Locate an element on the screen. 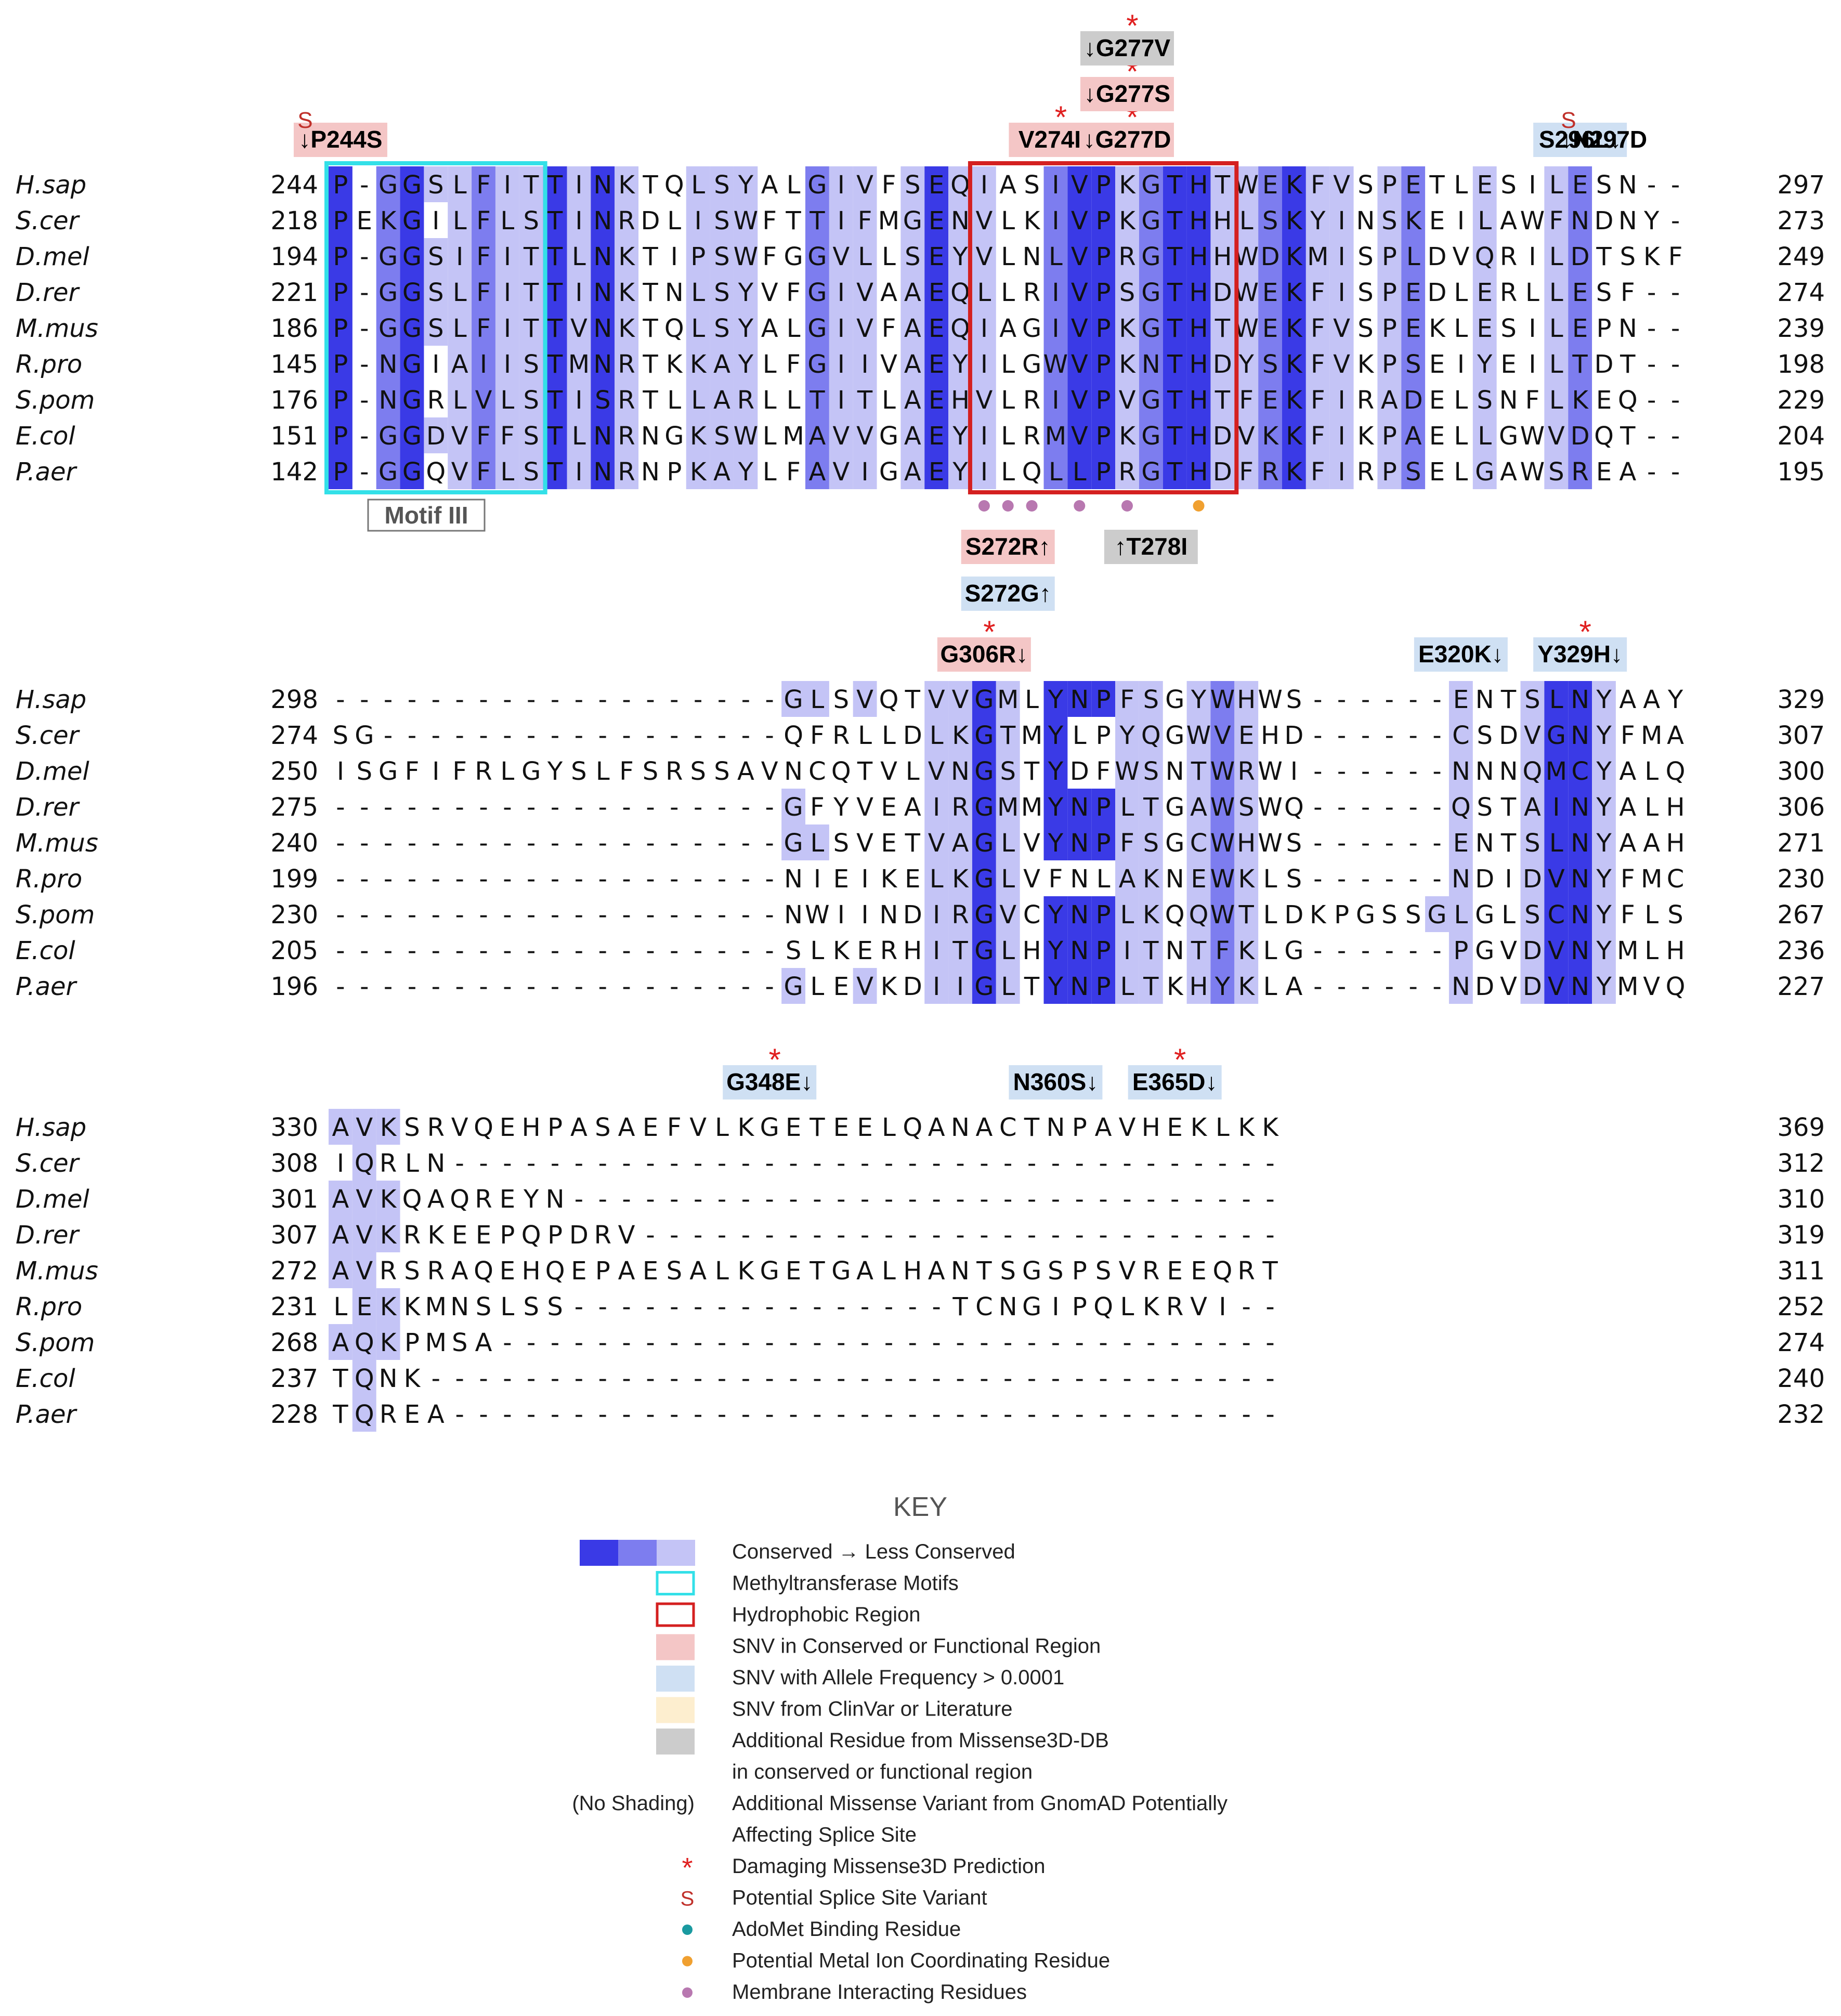 The width and height of the screenshot is (1841, 2016). variant-label: ↓G277D is located at coordinates (1127, 139).